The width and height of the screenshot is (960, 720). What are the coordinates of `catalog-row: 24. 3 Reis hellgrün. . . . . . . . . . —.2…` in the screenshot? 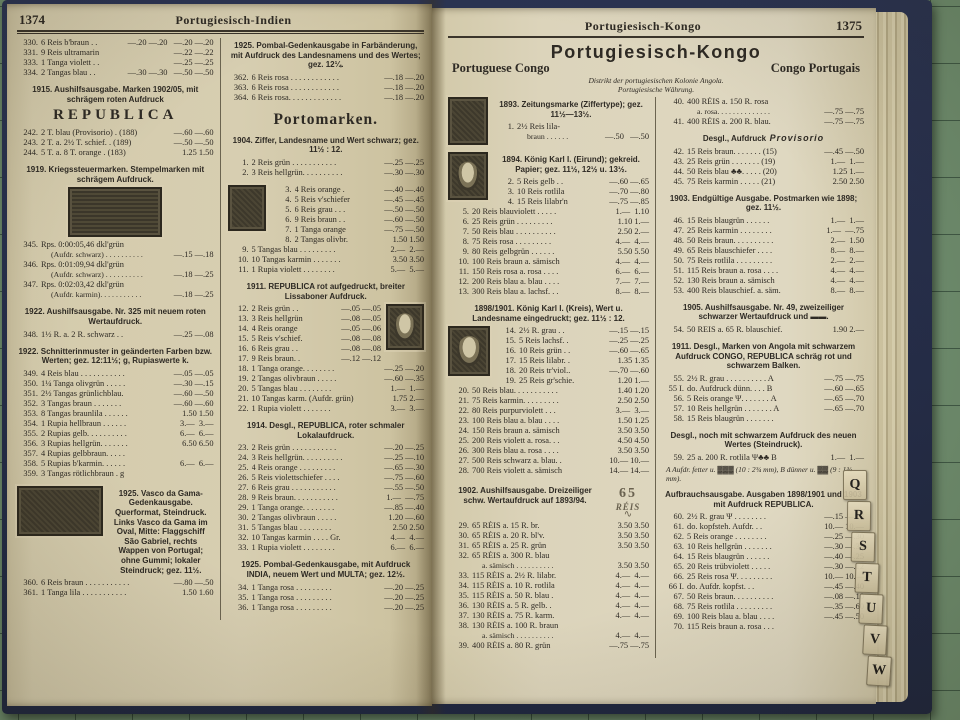 It's located at (326, 458).